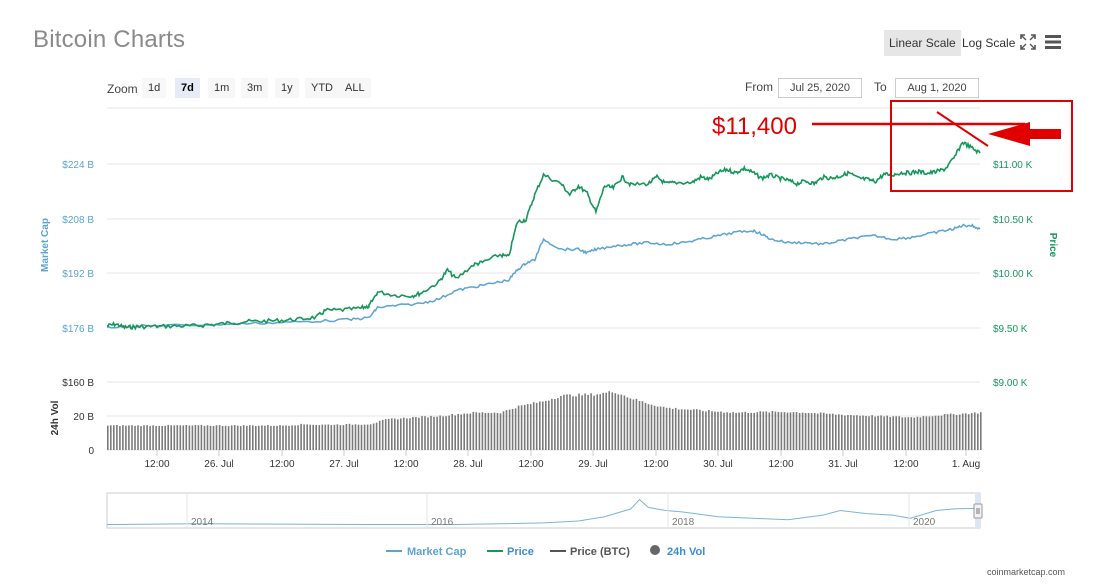 This screenshot has height=587, width=1109. I want to click on from-date-input, so click(820, 88).